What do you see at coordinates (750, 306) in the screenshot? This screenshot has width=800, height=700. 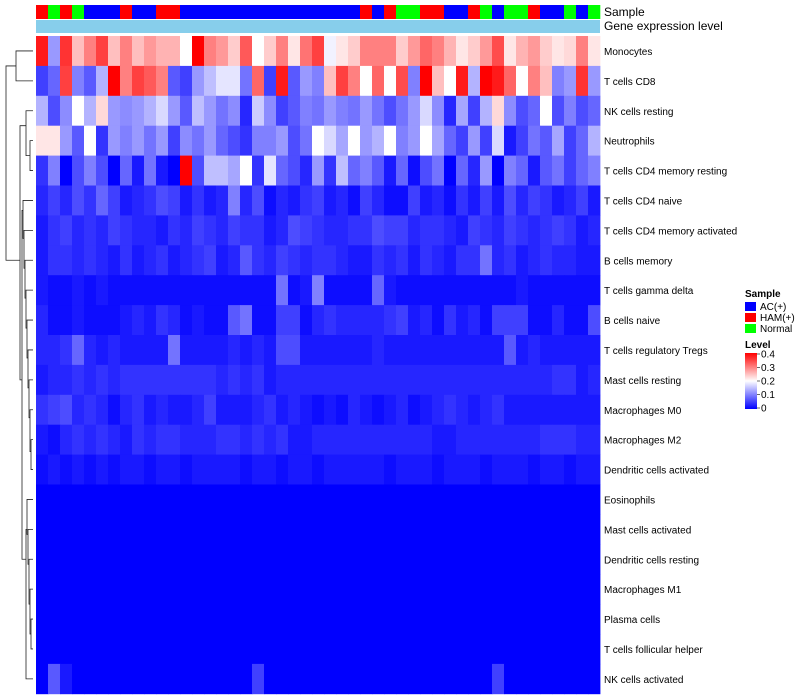 I see `legend-swatch-ac` at bounding box center [750, 306].